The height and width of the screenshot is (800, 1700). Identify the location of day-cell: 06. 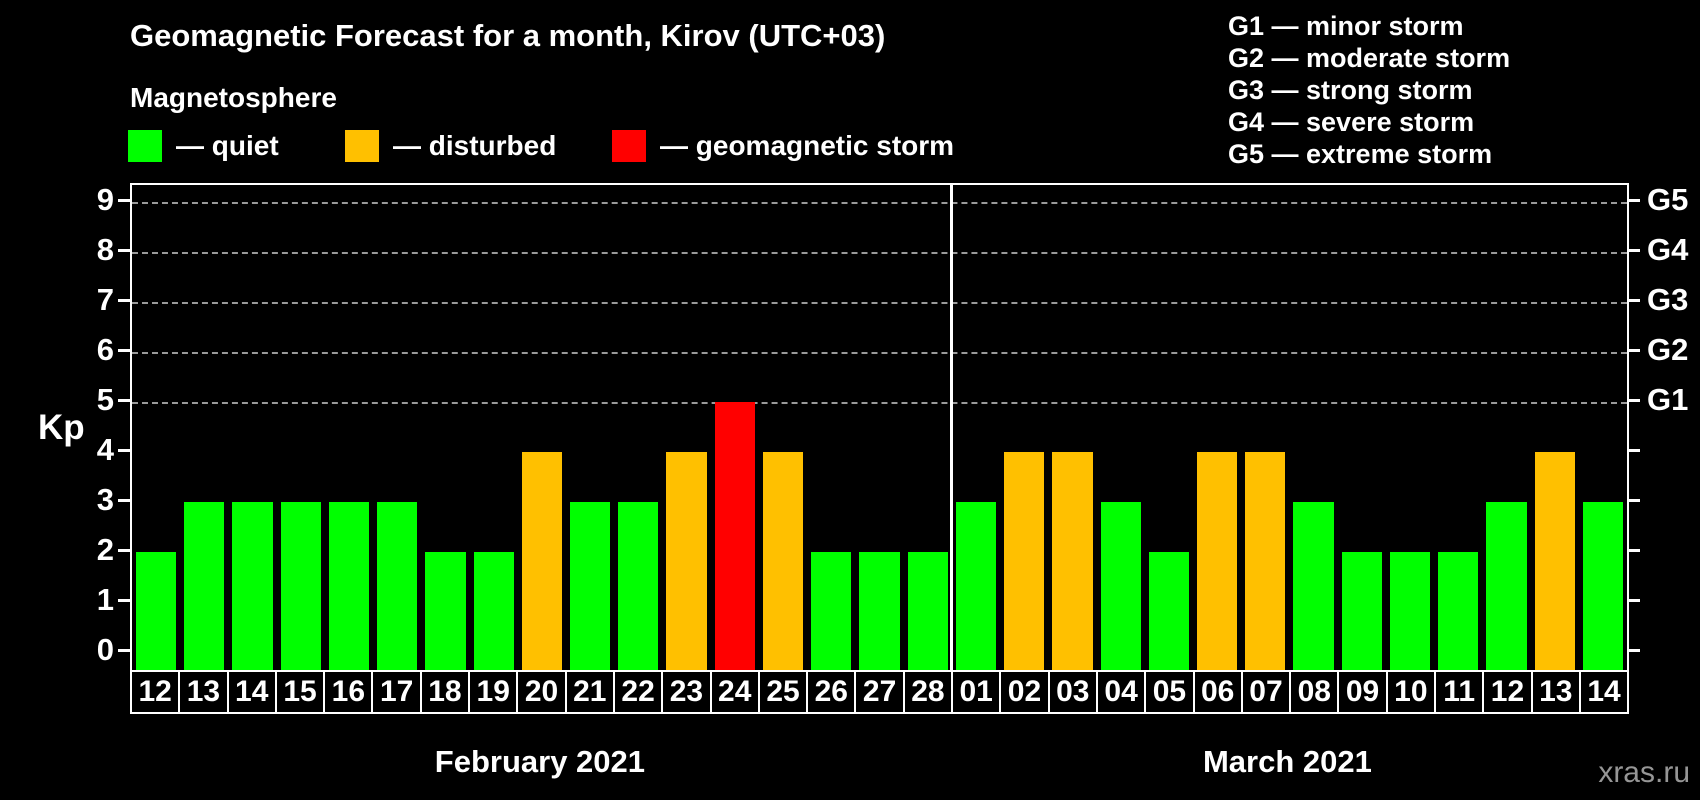
(1217, 692).